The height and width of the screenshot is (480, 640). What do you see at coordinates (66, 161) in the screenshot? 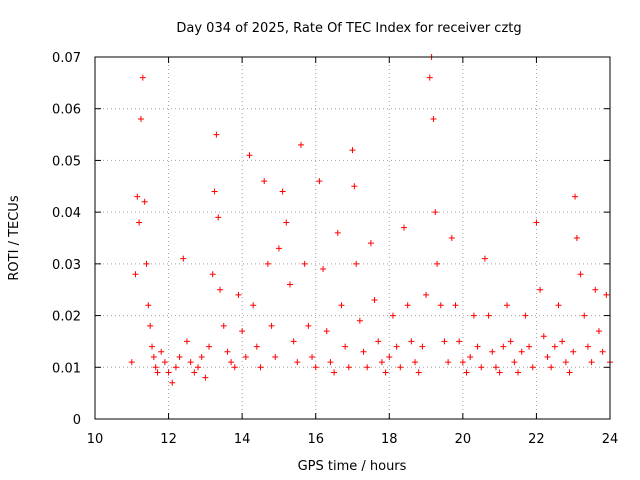
I see `y-tick-label: 0.05` at bounding box center [66, 161].